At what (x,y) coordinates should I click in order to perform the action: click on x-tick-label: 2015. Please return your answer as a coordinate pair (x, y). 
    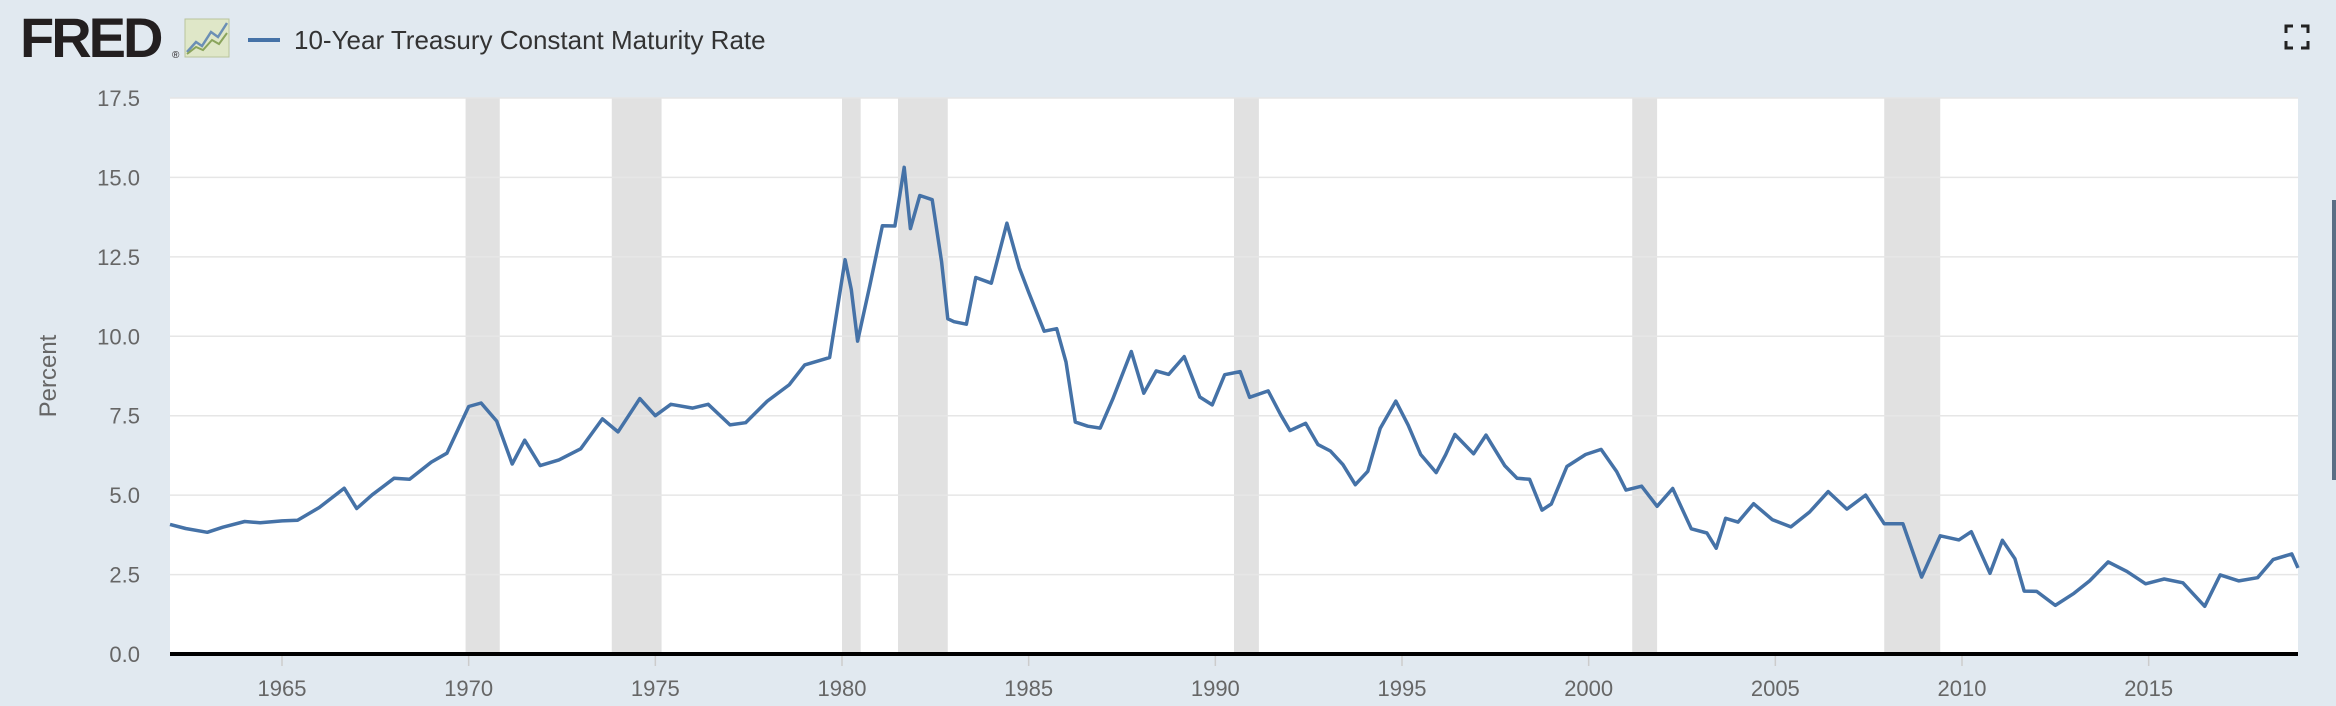
    Looking at the image, I should click on (2148, 688).